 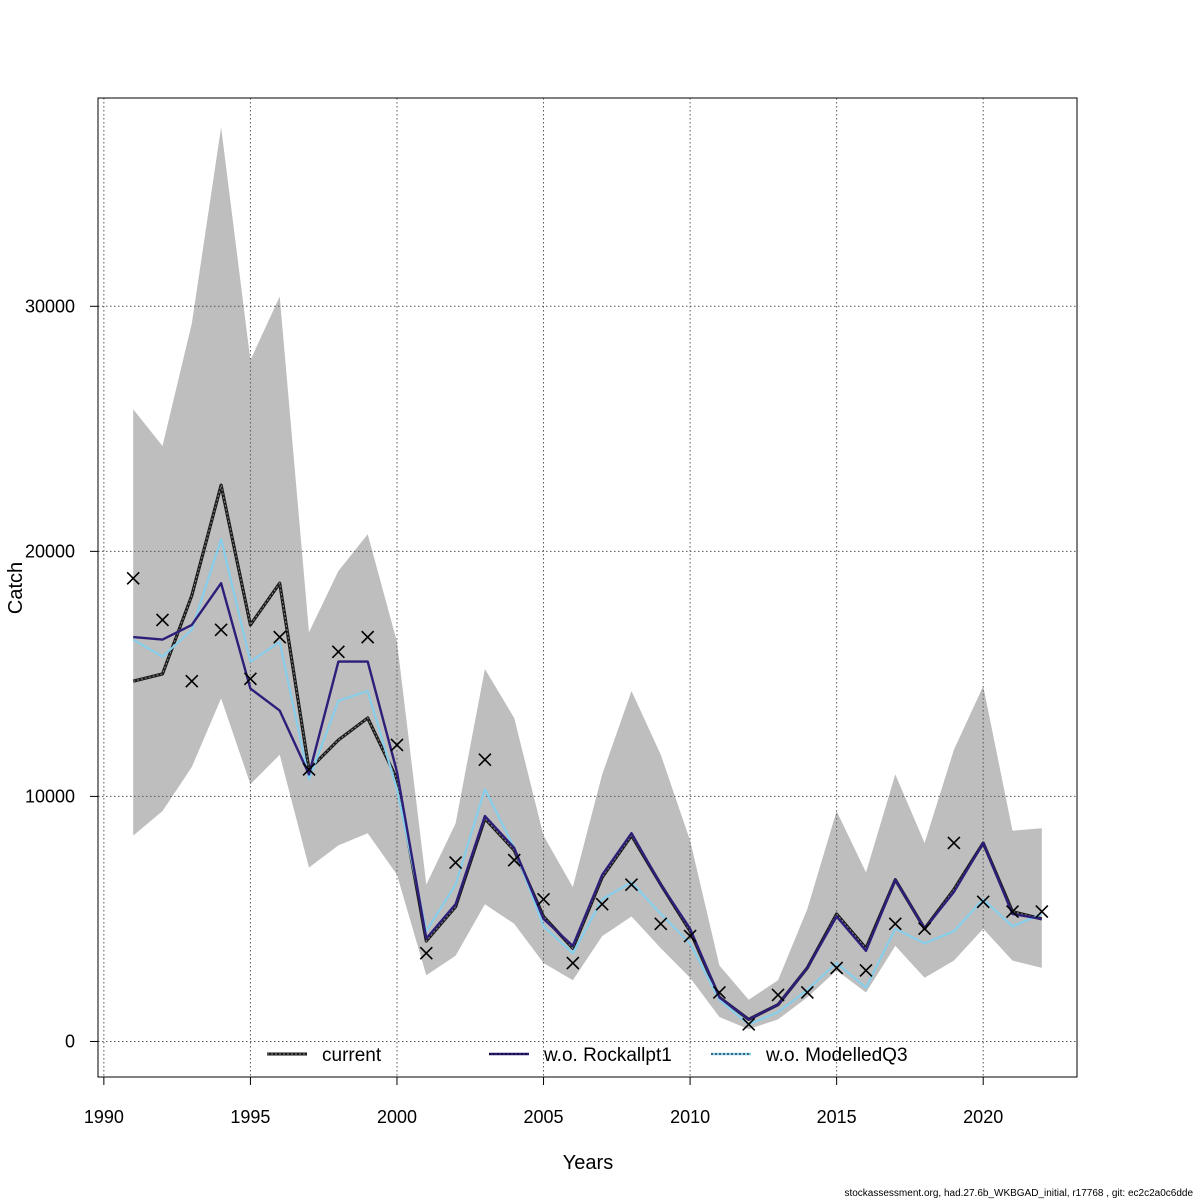 I want to click on y-tick-label: 30000, so click(x=50, y=306).